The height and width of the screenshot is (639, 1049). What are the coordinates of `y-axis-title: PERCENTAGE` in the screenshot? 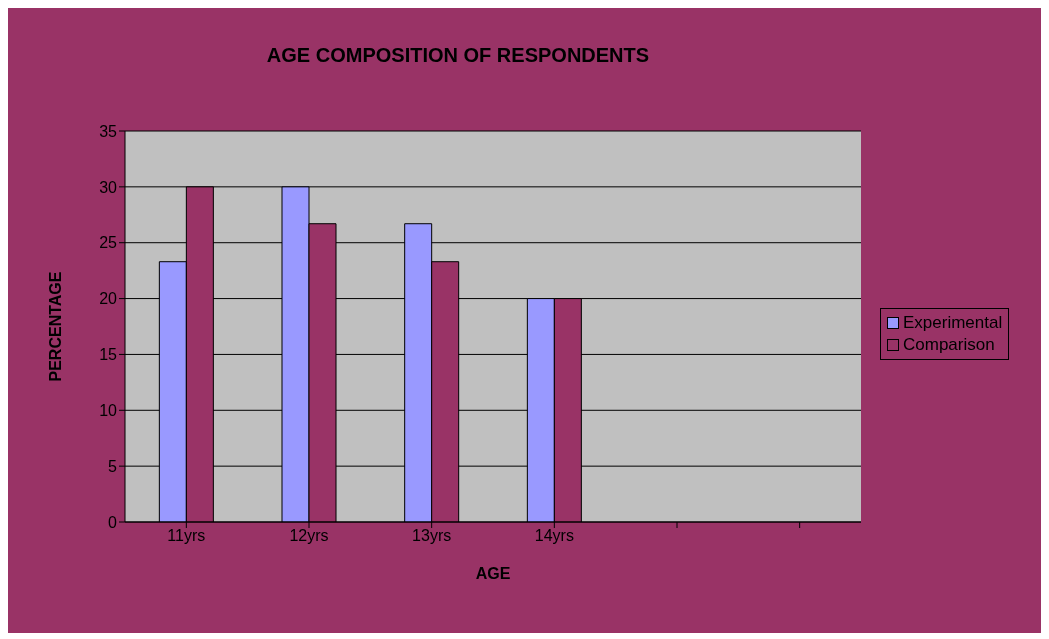 It's located at (55, 326).